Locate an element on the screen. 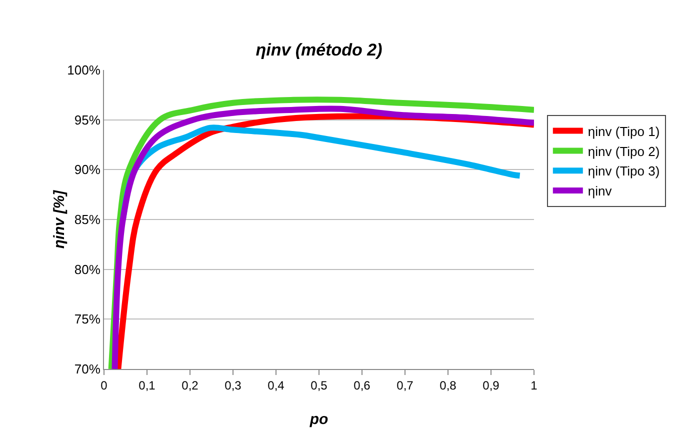 The image size is (680, 436). y-tick-label: 80% is located at coordinates (87, 269).